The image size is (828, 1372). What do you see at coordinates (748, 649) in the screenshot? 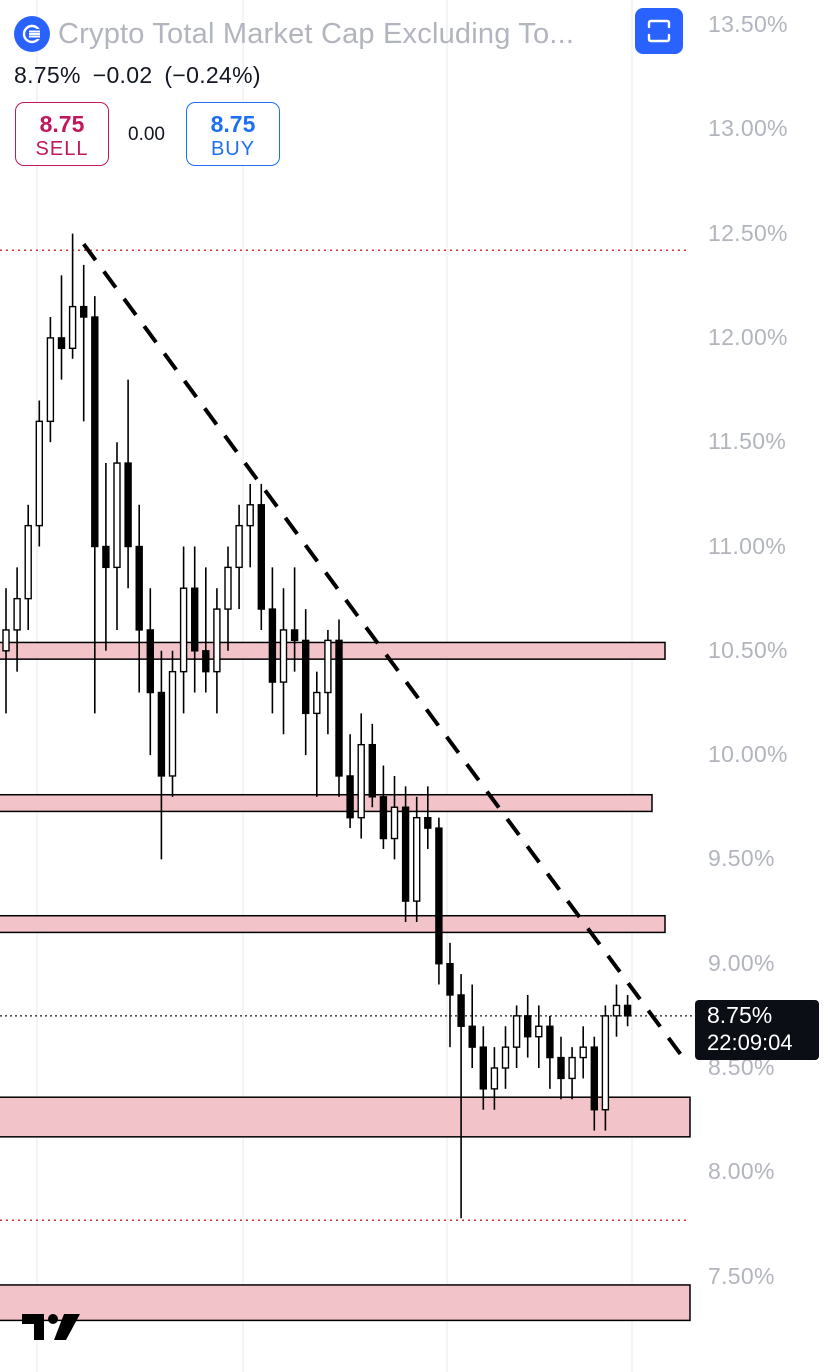
I see `y-tick-label: 10.50%` at bounding box center [748, 649].